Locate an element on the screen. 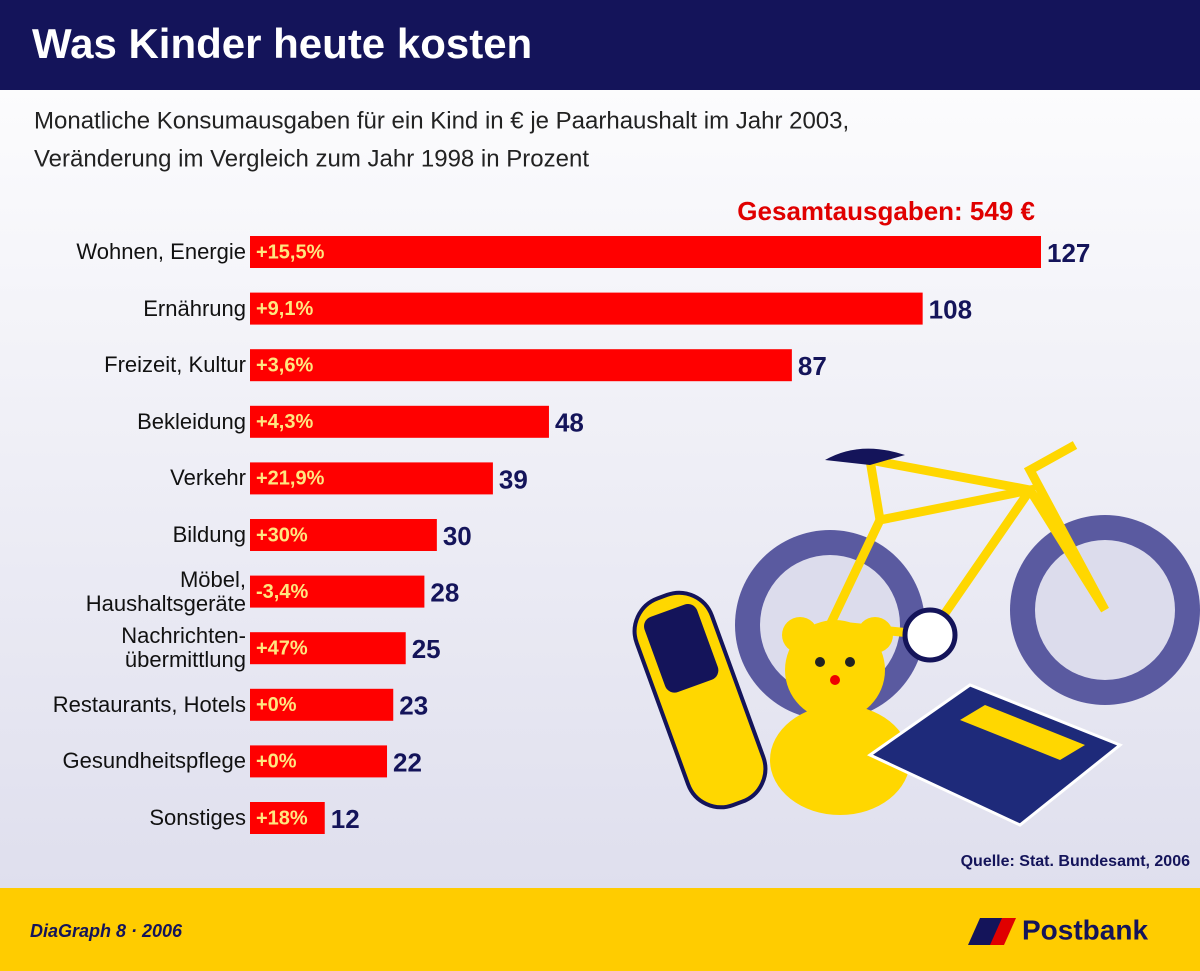 The height and width of the screenshot is (971, 1200). category-label: Freizeit, Kultur is located at coordinates (175, 365).